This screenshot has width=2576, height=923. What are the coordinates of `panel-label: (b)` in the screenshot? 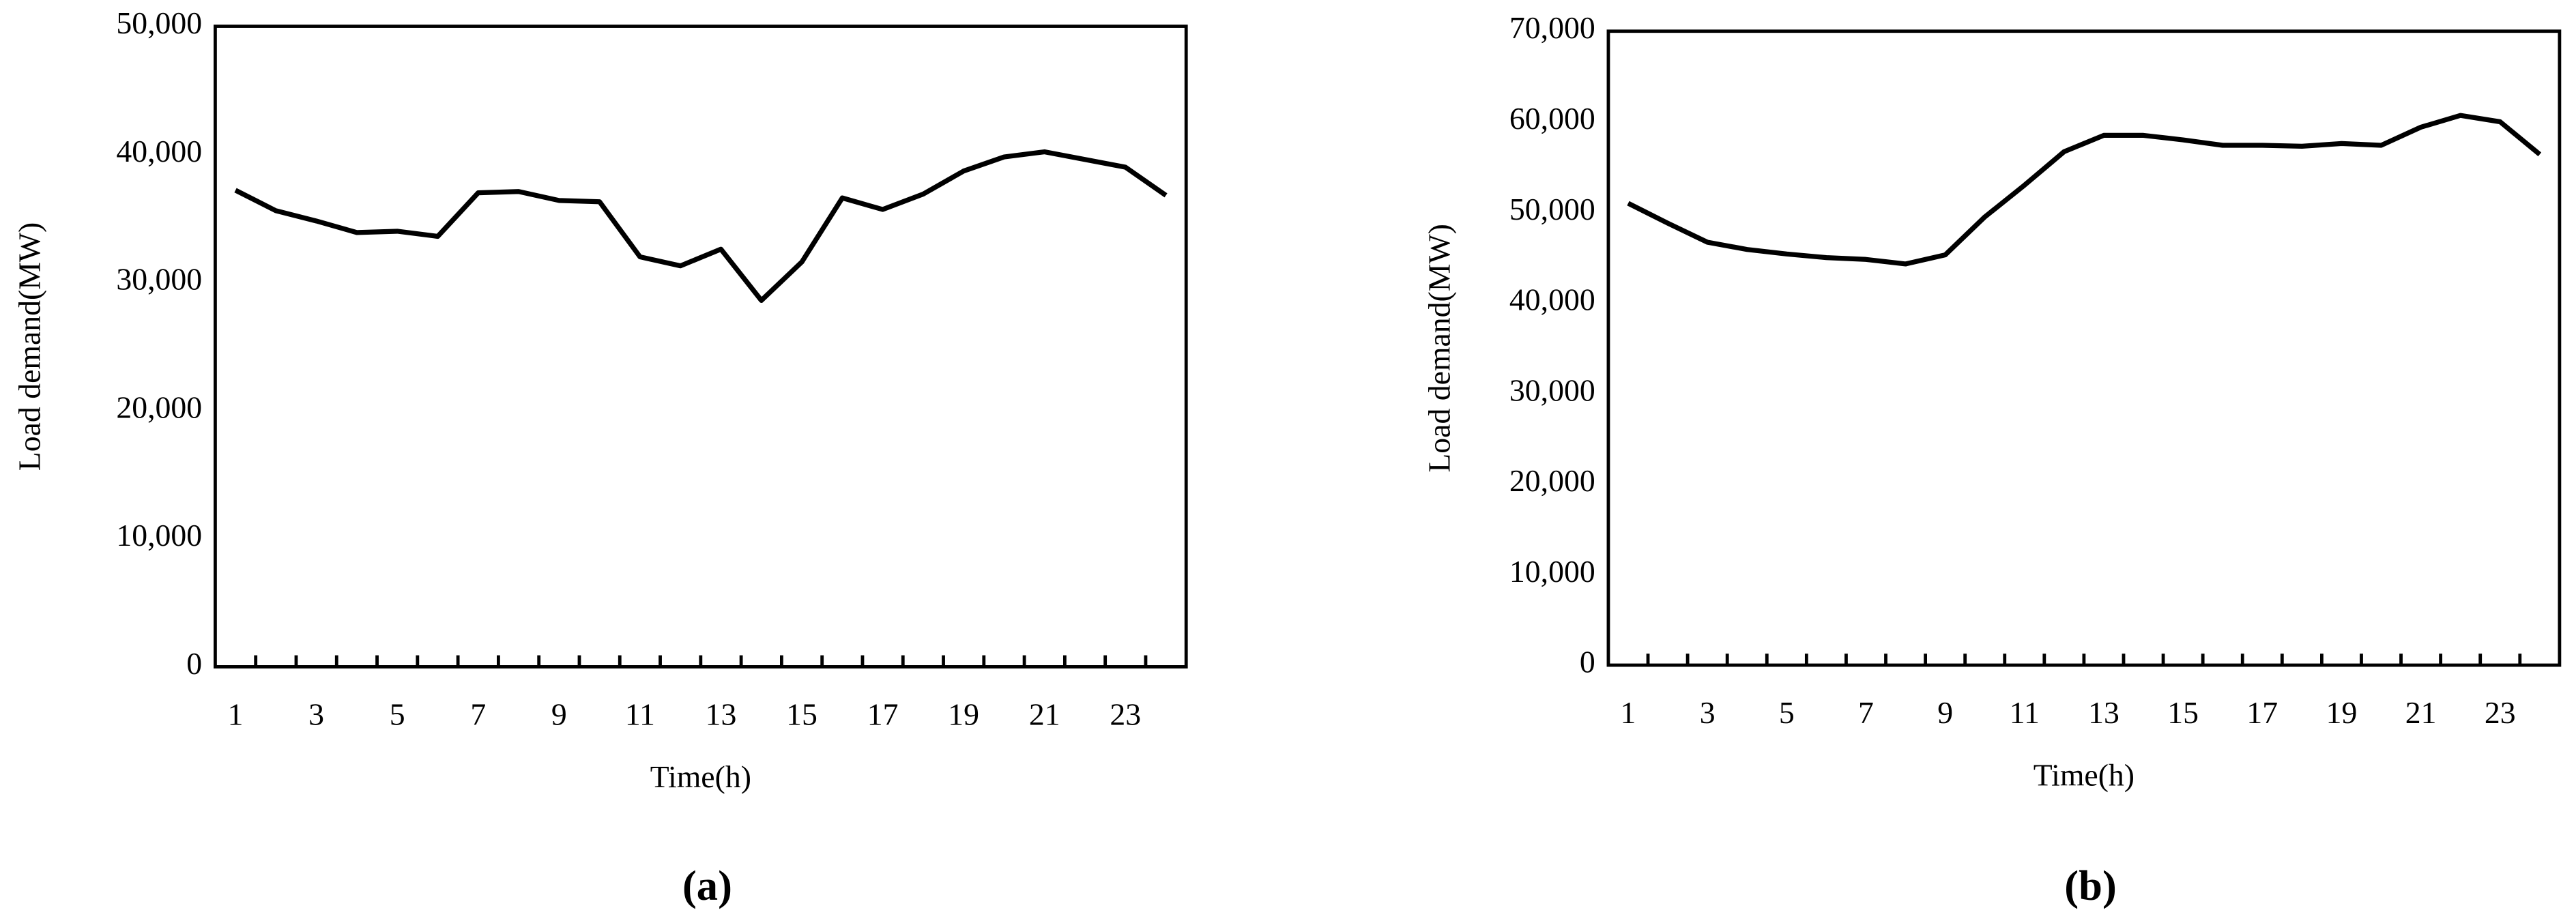 It's located at (2090, 885).